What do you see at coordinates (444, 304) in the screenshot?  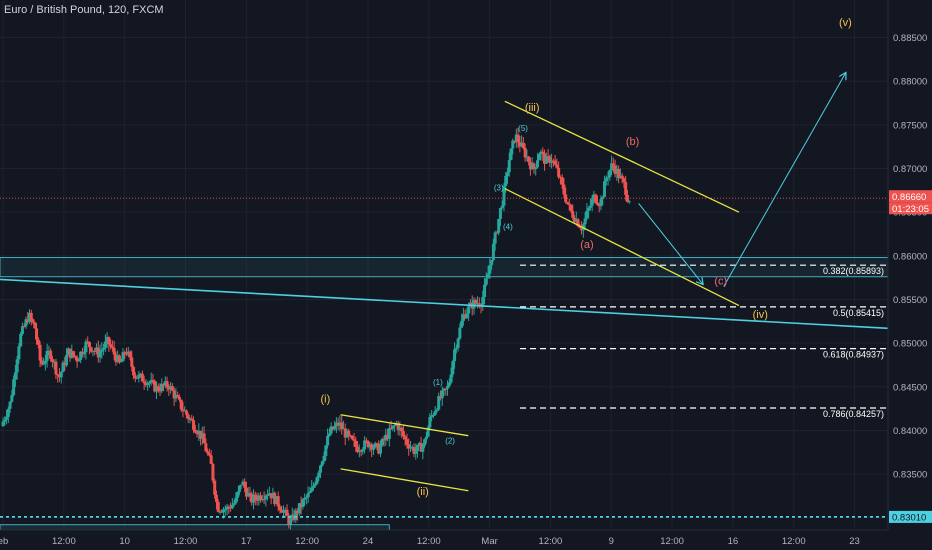 I see `trendline` at bounding box center [444, 304].